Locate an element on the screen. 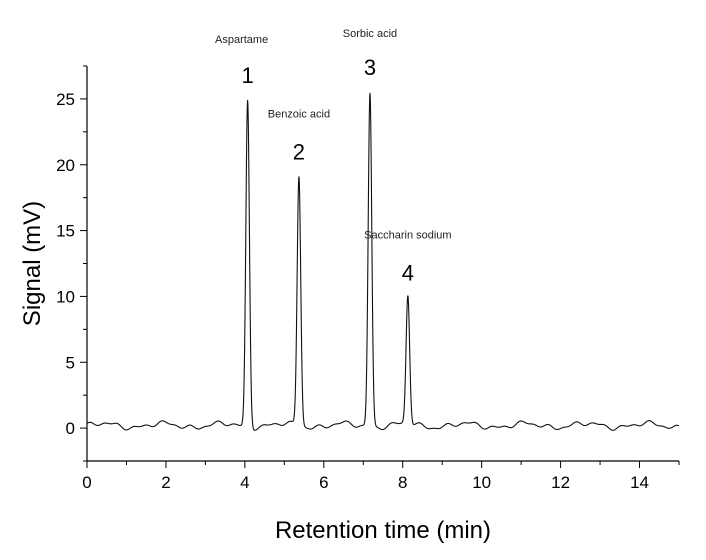 The height and width of the screenshot is (560, 706). peak-compound-label: Saccharin sodium is located at coordinates (407, 235).